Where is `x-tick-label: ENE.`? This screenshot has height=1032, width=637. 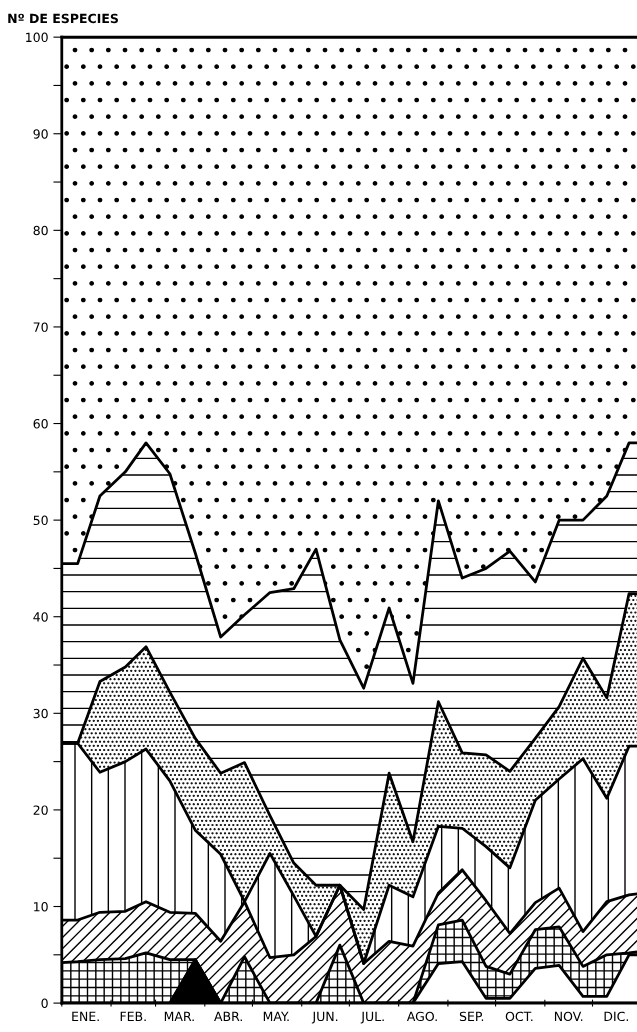 x-tick-label: ENE. is located at coordinates (85, 1016).